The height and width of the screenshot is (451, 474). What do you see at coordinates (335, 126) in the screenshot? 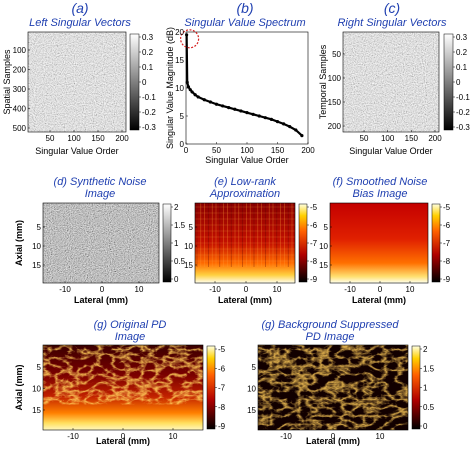
I see `y-tick-label: 200` at bounding box center [335, 126].